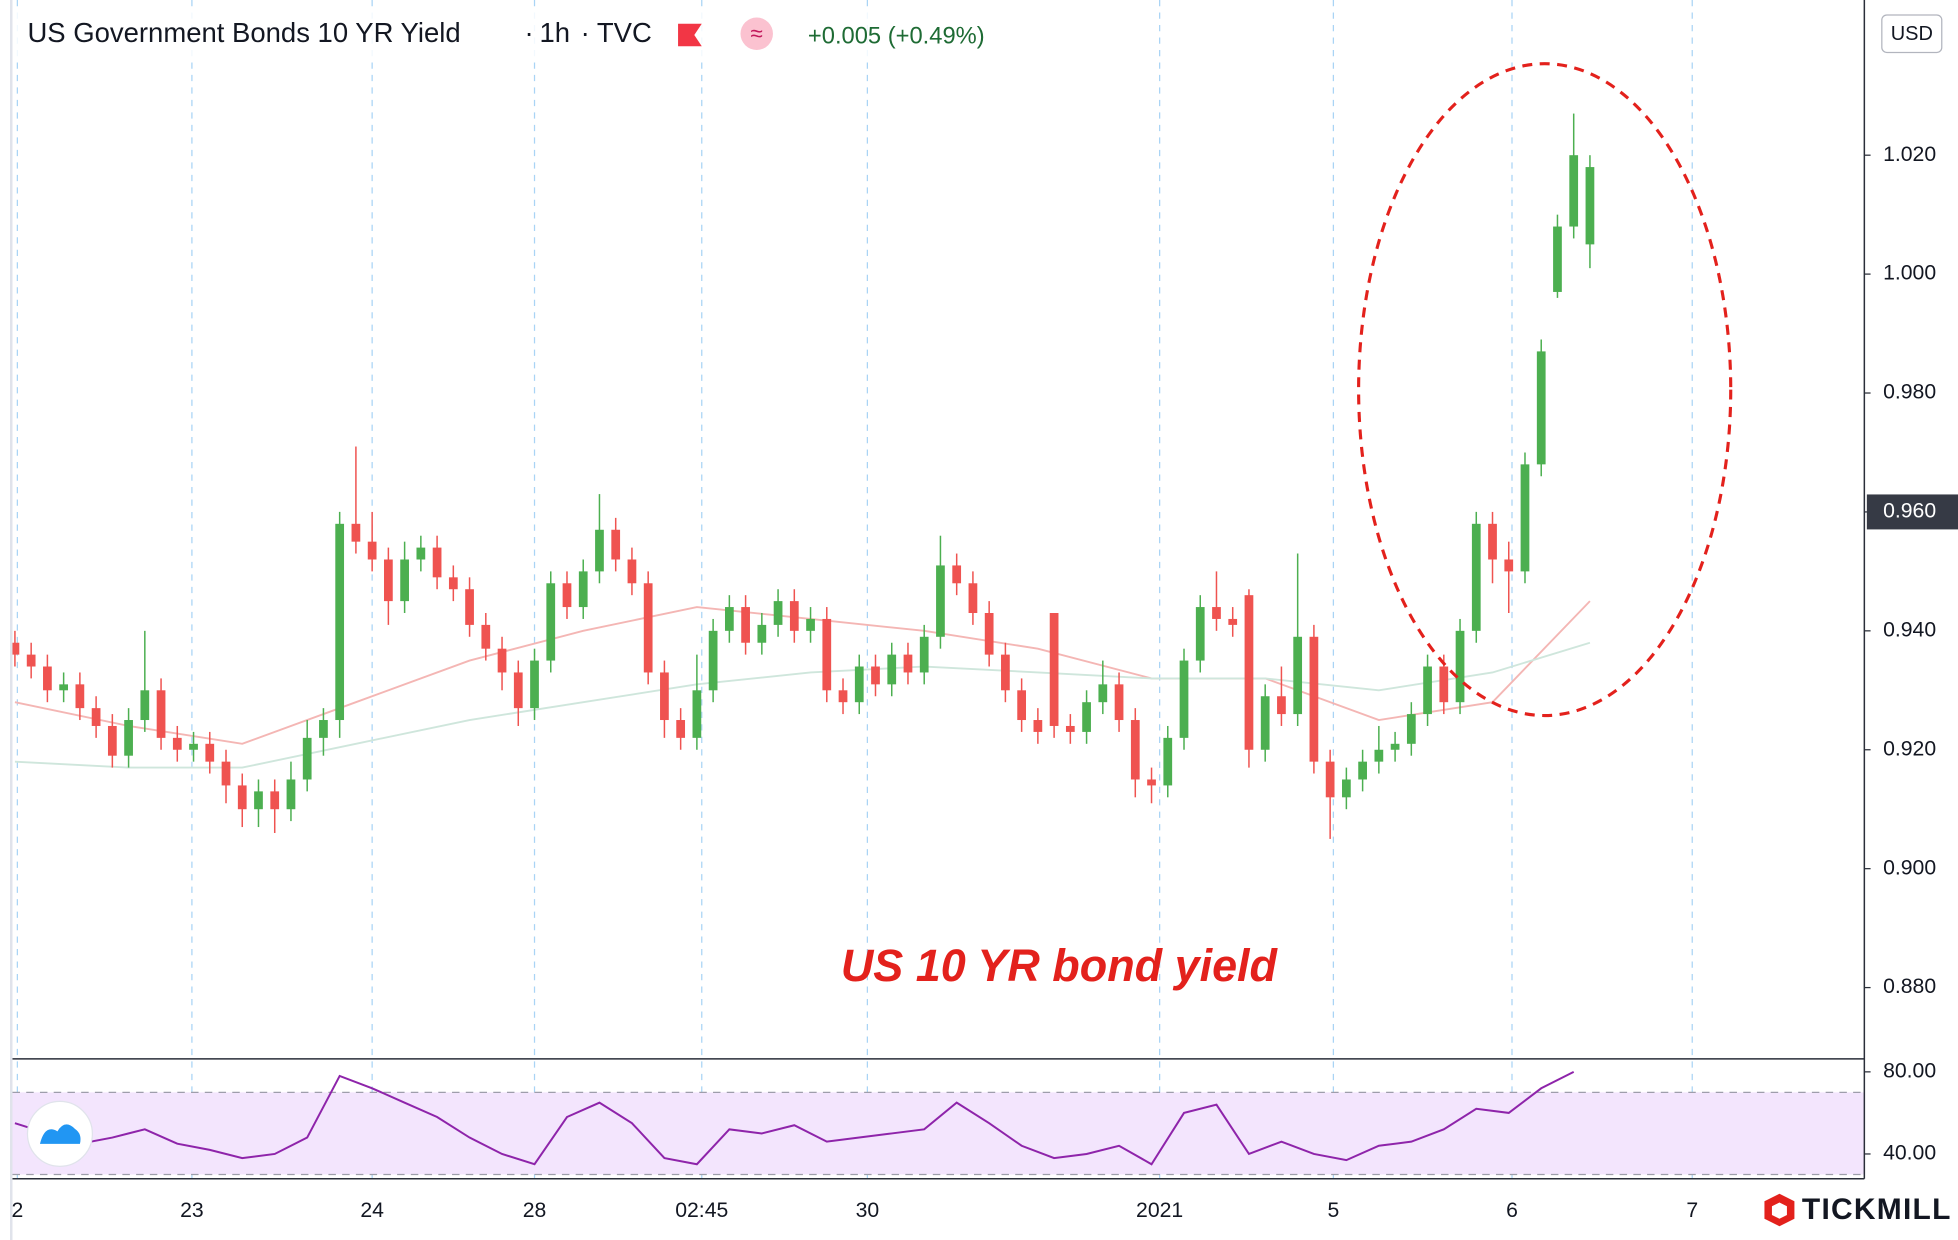 This screenshot has width=1958, height=1240. Describe the element at coordinates (690, 35) in the screenshot. I see `flag-icon` at that location.